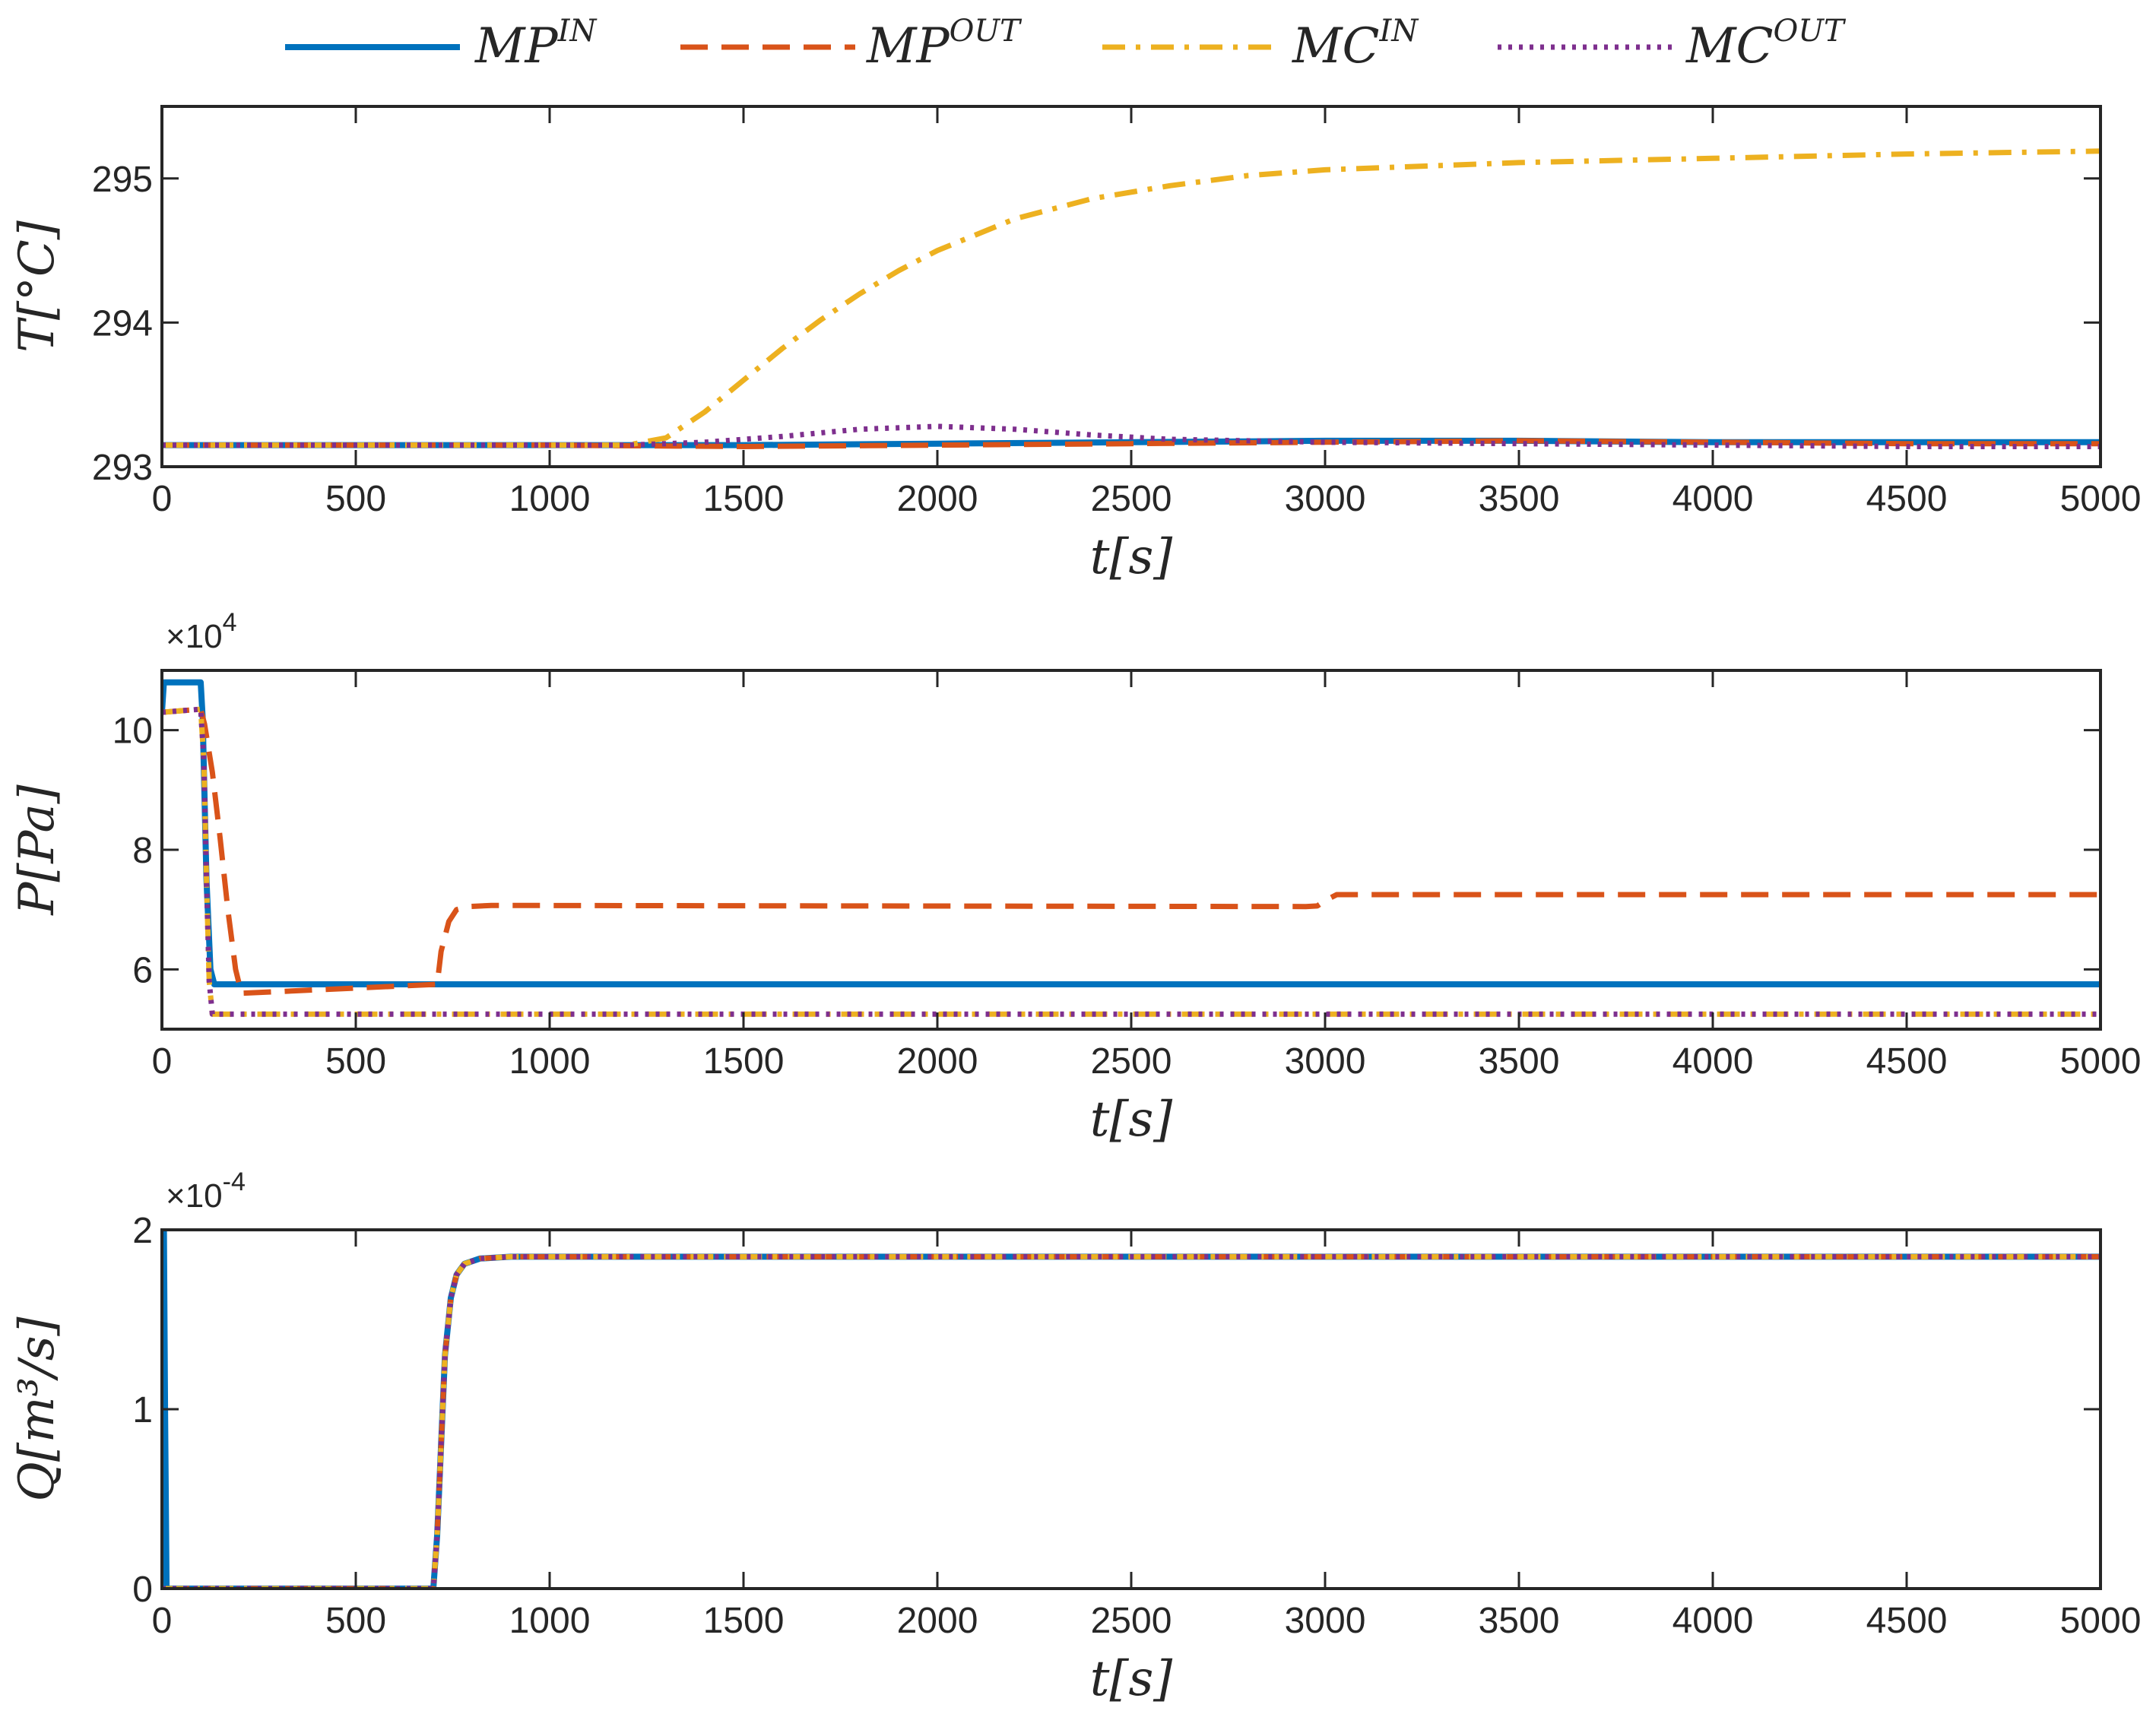 This screenshot has width=2156, height=1733. What do you see at coordinates (133, 731) in the screenshot?
I see `y-tick-label: 10` at bounding box center [133, 731].